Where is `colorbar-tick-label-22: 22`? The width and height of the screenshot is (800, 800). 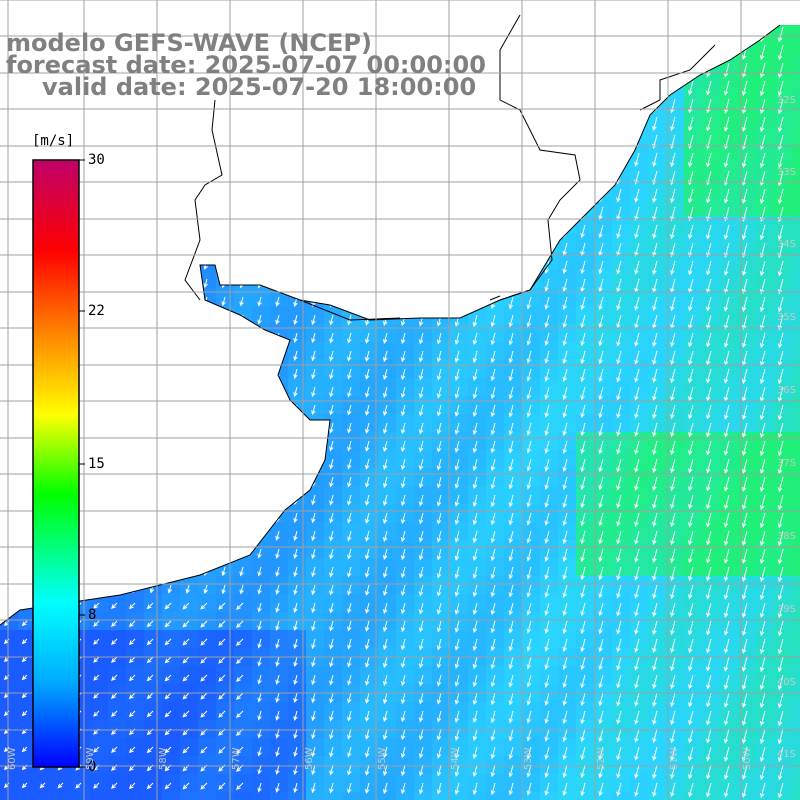 colorbar-tick-label-22: 22 is located at coordinates (96, 311).